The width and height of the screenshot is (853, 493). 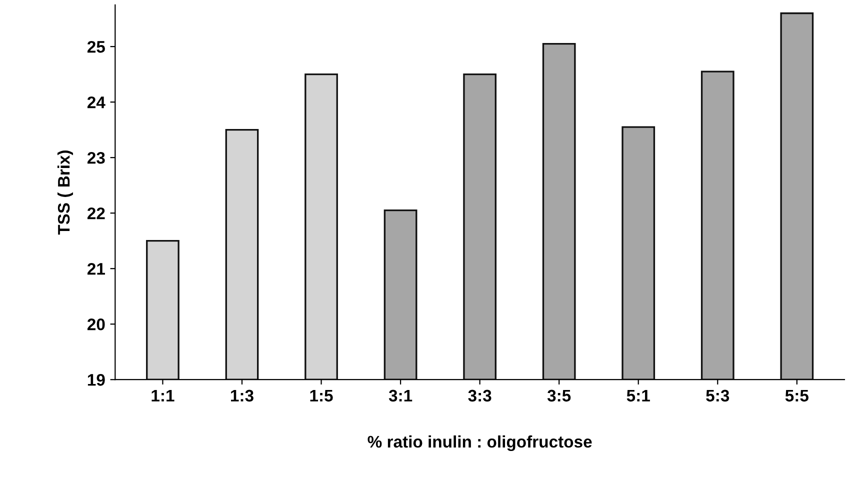 I want to click on x-tick-label: 1:5, so click(x=321, y=396).